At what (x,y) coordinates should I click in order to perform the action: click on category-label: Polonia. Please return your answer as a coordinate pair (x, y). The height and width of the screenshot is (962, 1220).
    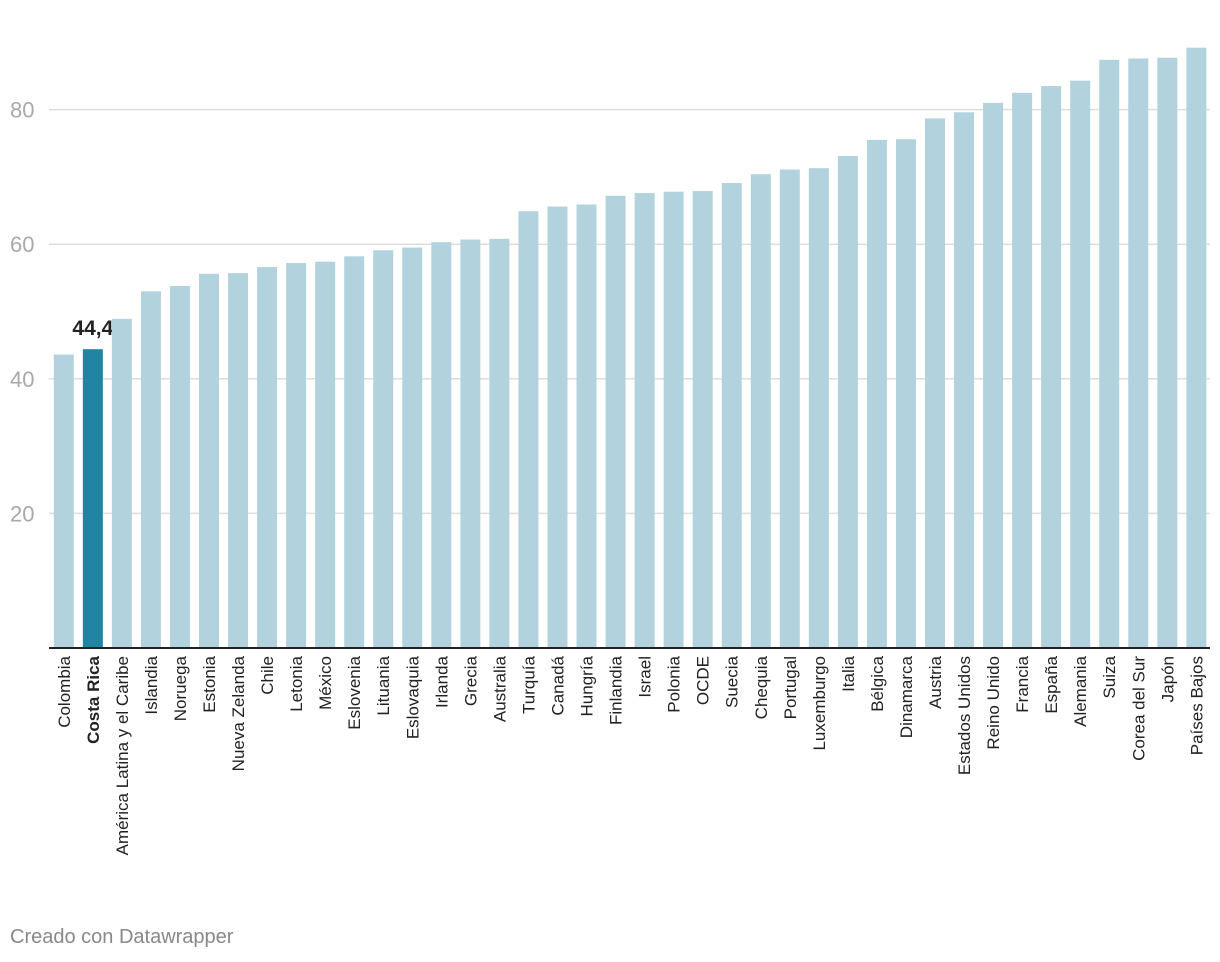
    Looking at the image, I should click on (674, 683).